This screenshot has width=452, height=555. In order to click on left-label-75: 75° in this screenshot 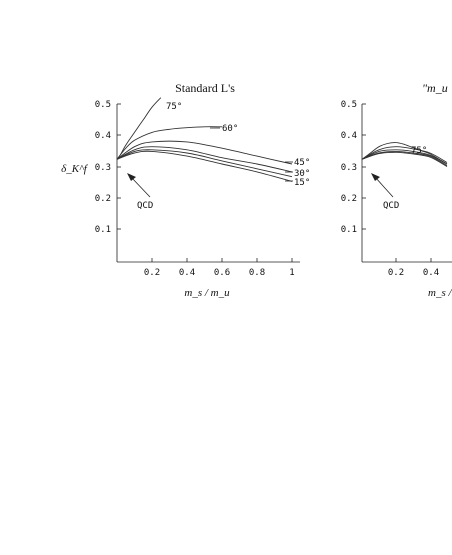, I will do `click(174, 107)`.